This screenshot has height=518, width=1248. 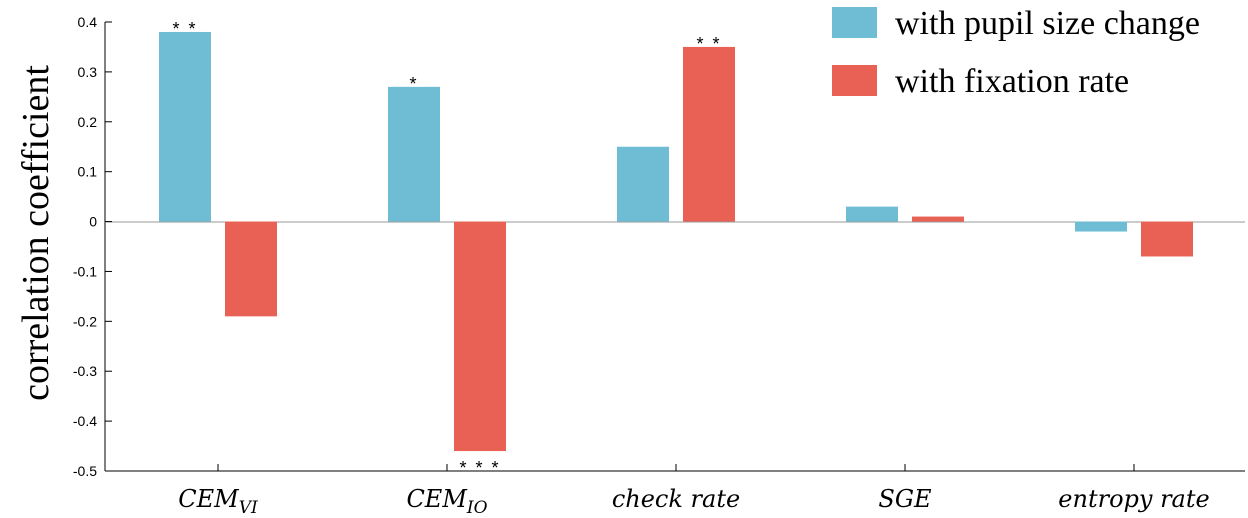 I want to click on y-tick-label: 0.4, so click(x=88, y=22).